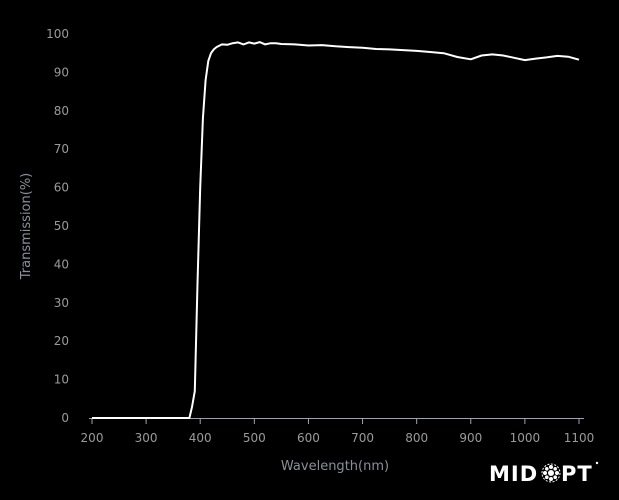 This screenshot has width=619, height=500. What do you see at coordinates (362, 438) in the screenshot?
I see `x-tick-label: 700` at bounding box center [362, 438].